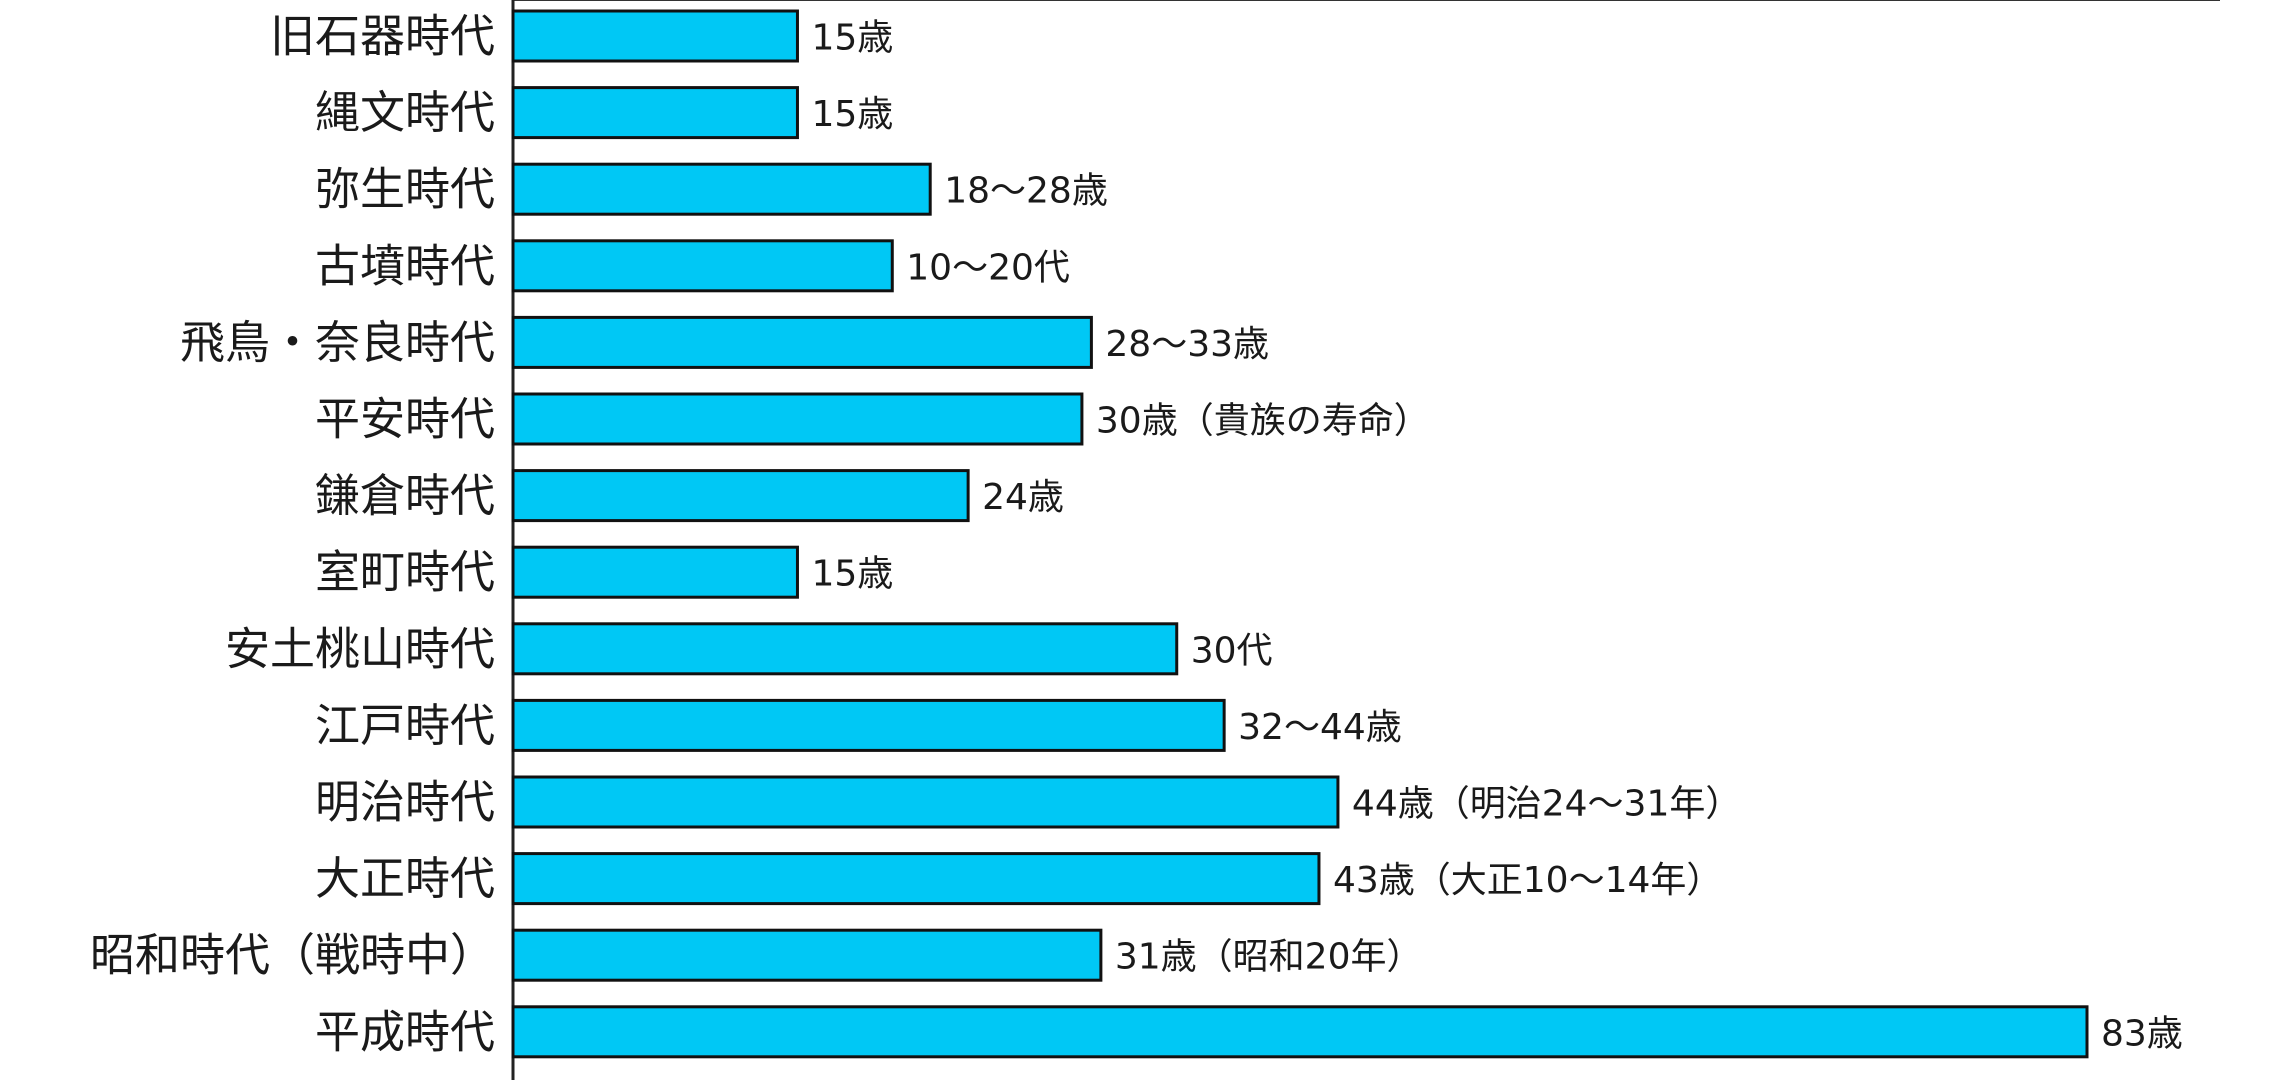 Image resolution: width=2280 pixels, height=1080 pixels. Describe the element at coordinates (2142, 1033) in the screenshot. I see `data-label: 83歳` at that location.